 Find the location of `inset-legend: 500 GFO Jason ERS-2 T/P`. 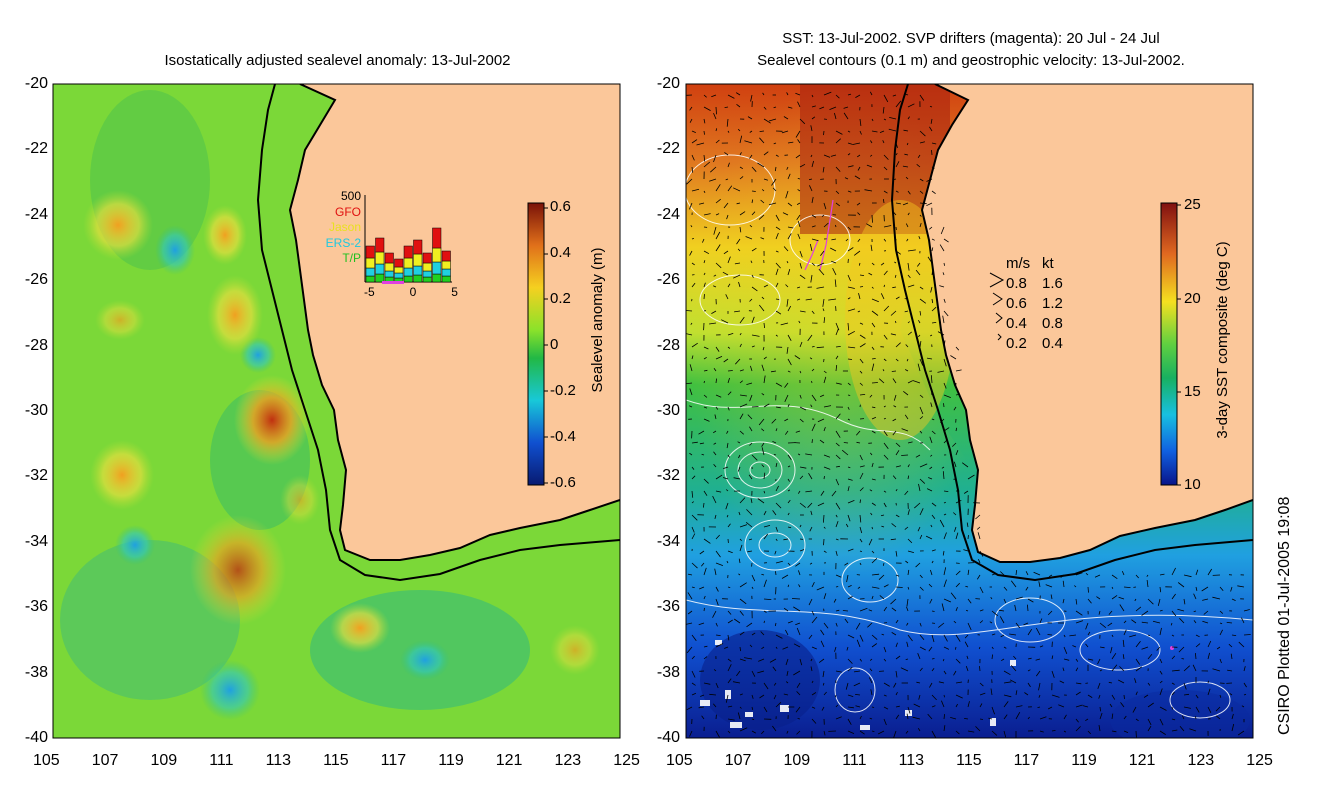

inset-legend: 500 GFO Jason ERS-2 T/P is located at coordinates (343, 228).